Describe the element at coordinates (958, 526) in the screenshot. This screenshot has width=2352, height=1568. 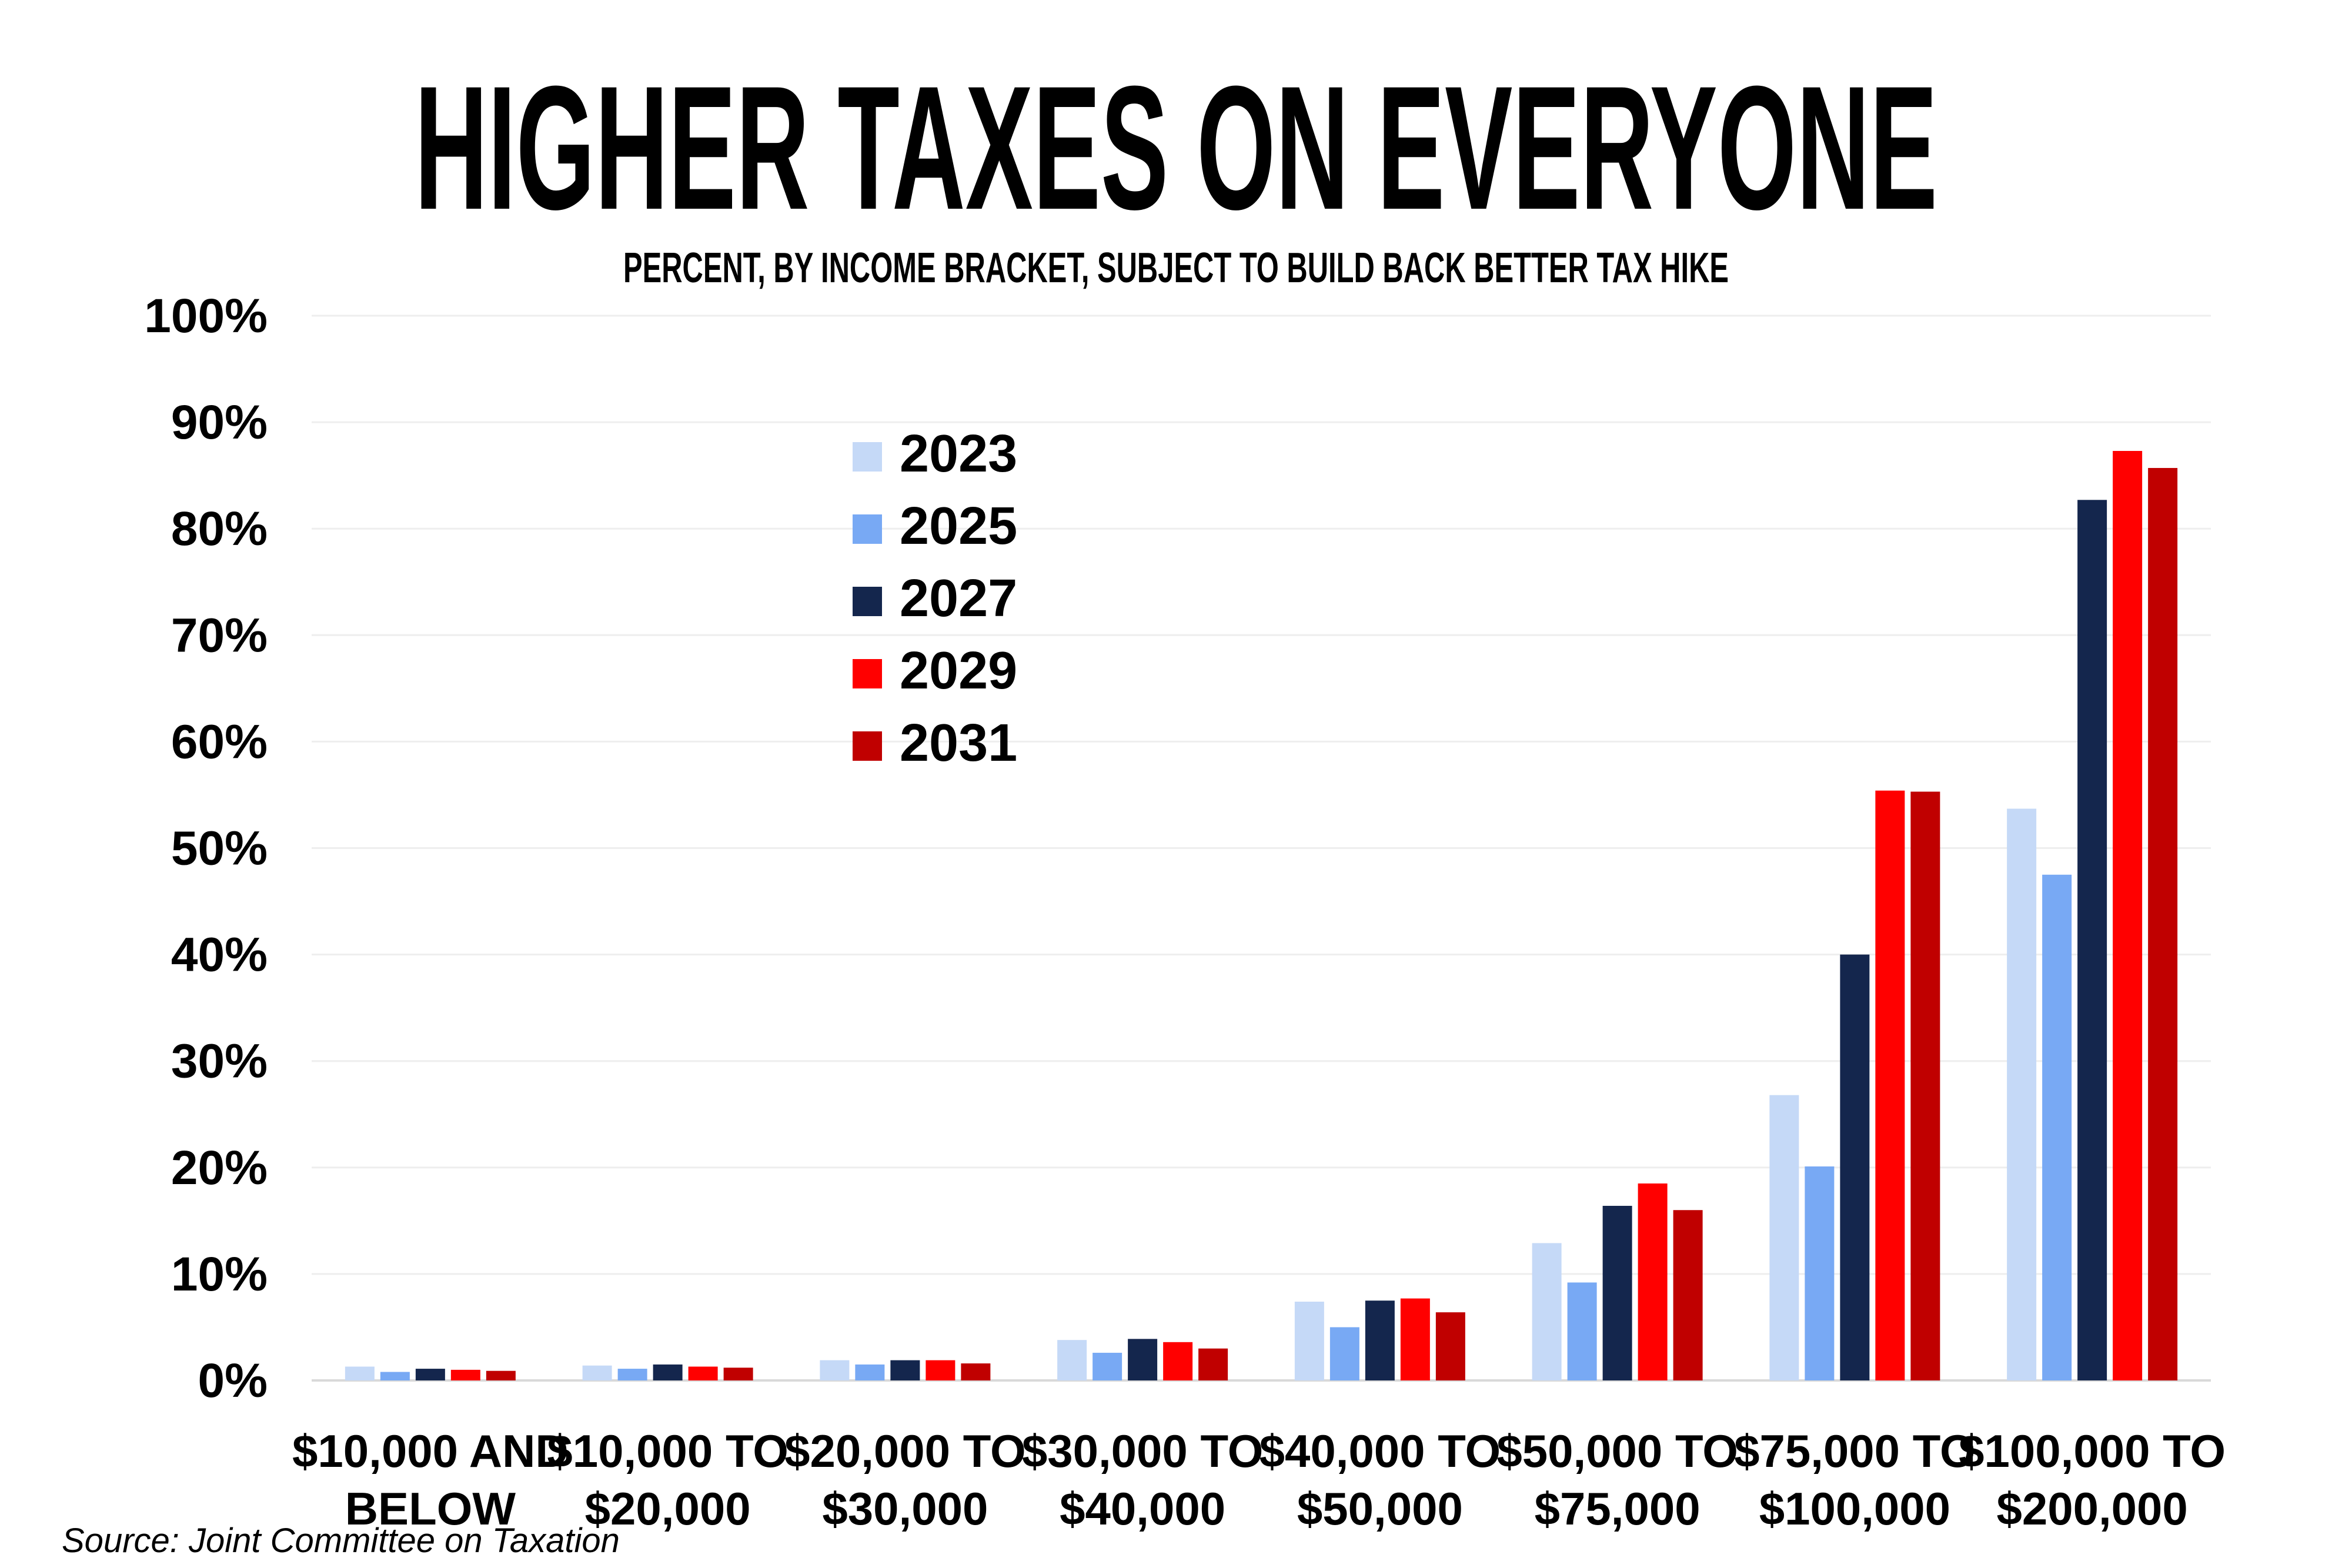
I see `legend-label-2025: 2025` at that location.